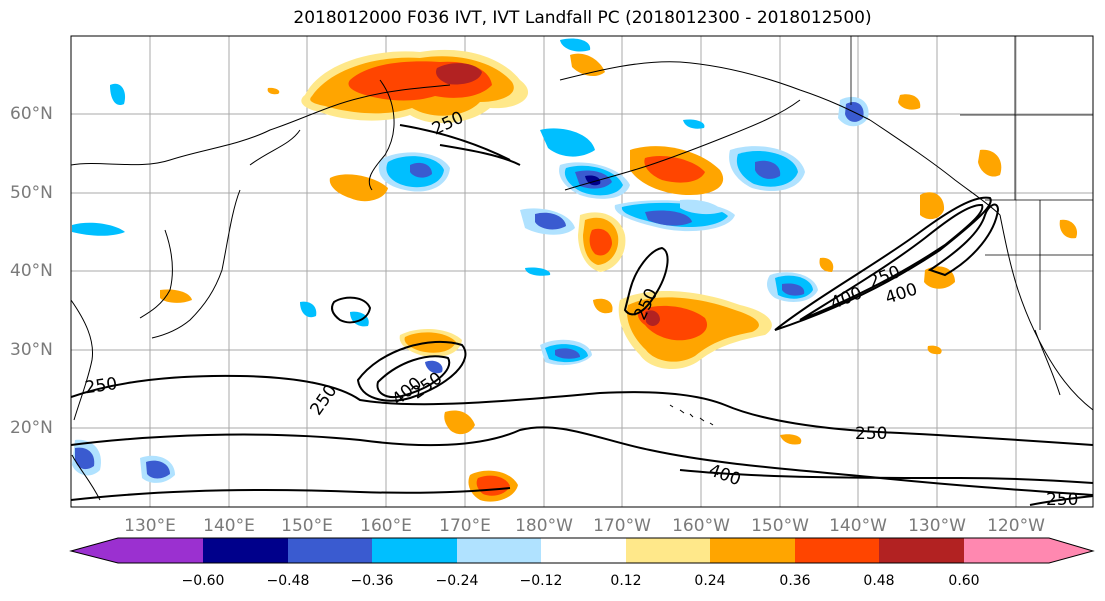 The image size is (1105, 601). What do you see at coordinates (86, 477) in the screenshot?
I see `philippines-coast` at bounding box center [86, 477].